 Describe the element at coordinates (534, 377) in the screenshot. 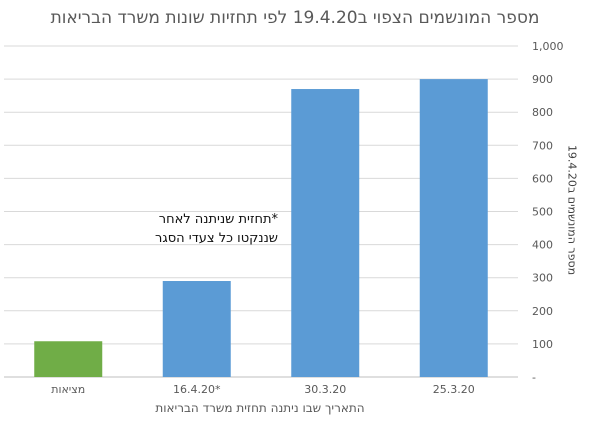

I see `y-tick-label: -` at that location.